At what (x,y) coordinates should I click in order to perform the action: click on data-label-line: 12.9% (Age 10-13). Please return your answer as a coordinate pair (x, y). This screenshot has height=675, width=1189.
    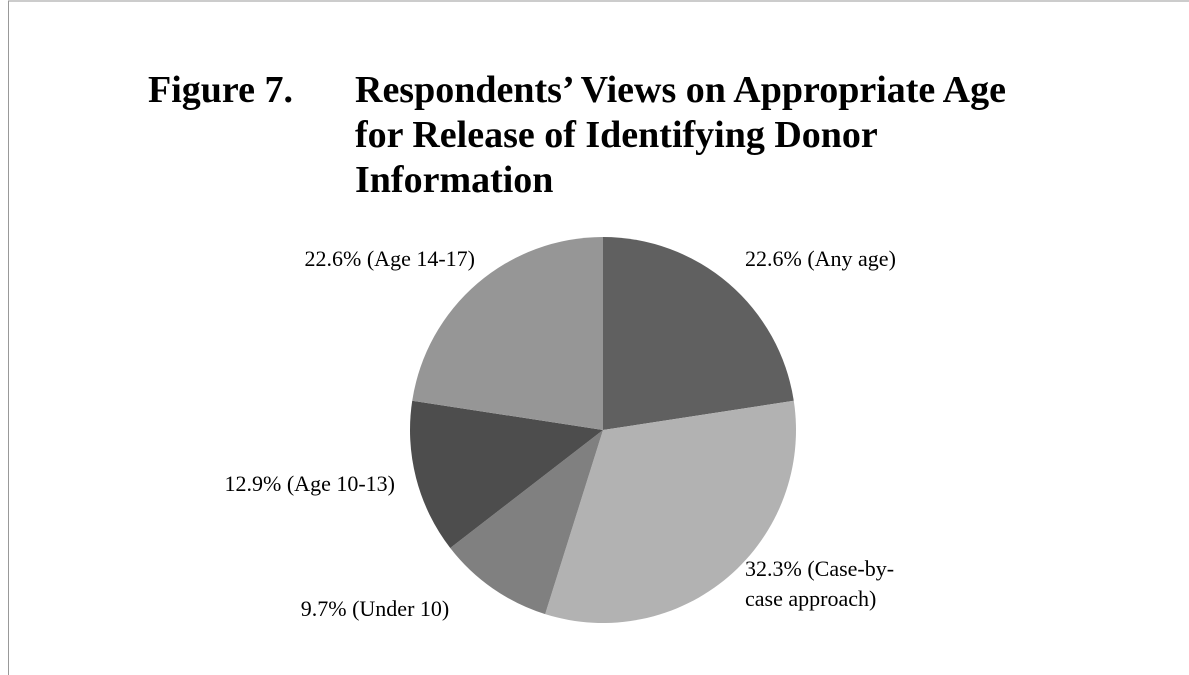
    Looking at the image, I should click on (310, 483).